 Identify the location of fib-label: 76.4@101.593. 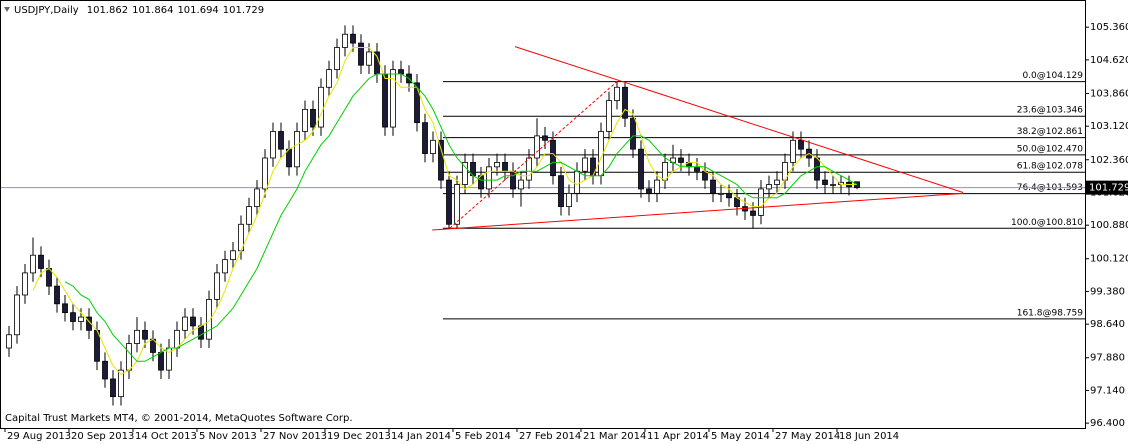
(1050, 188).